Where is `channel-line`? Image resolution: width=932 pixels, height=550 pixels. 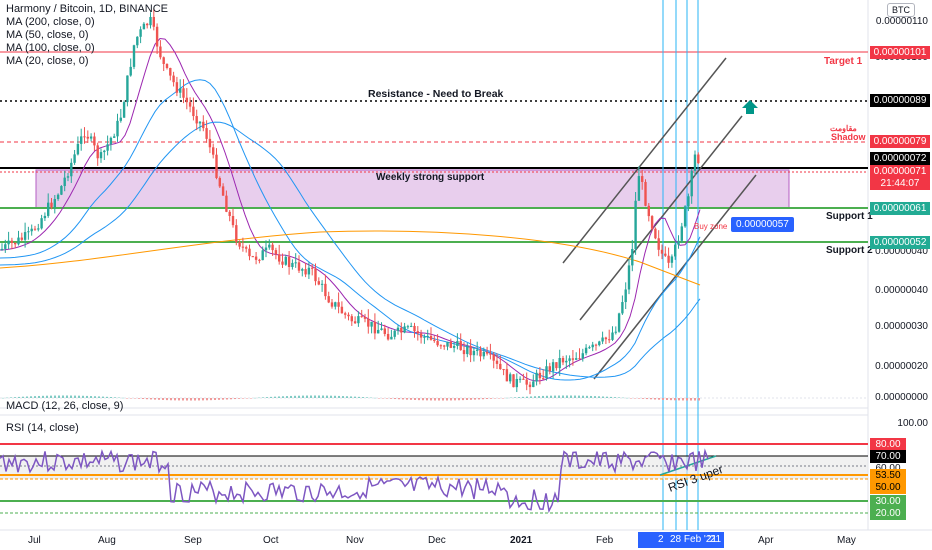 channel-line is located at coordinates (644, 160).